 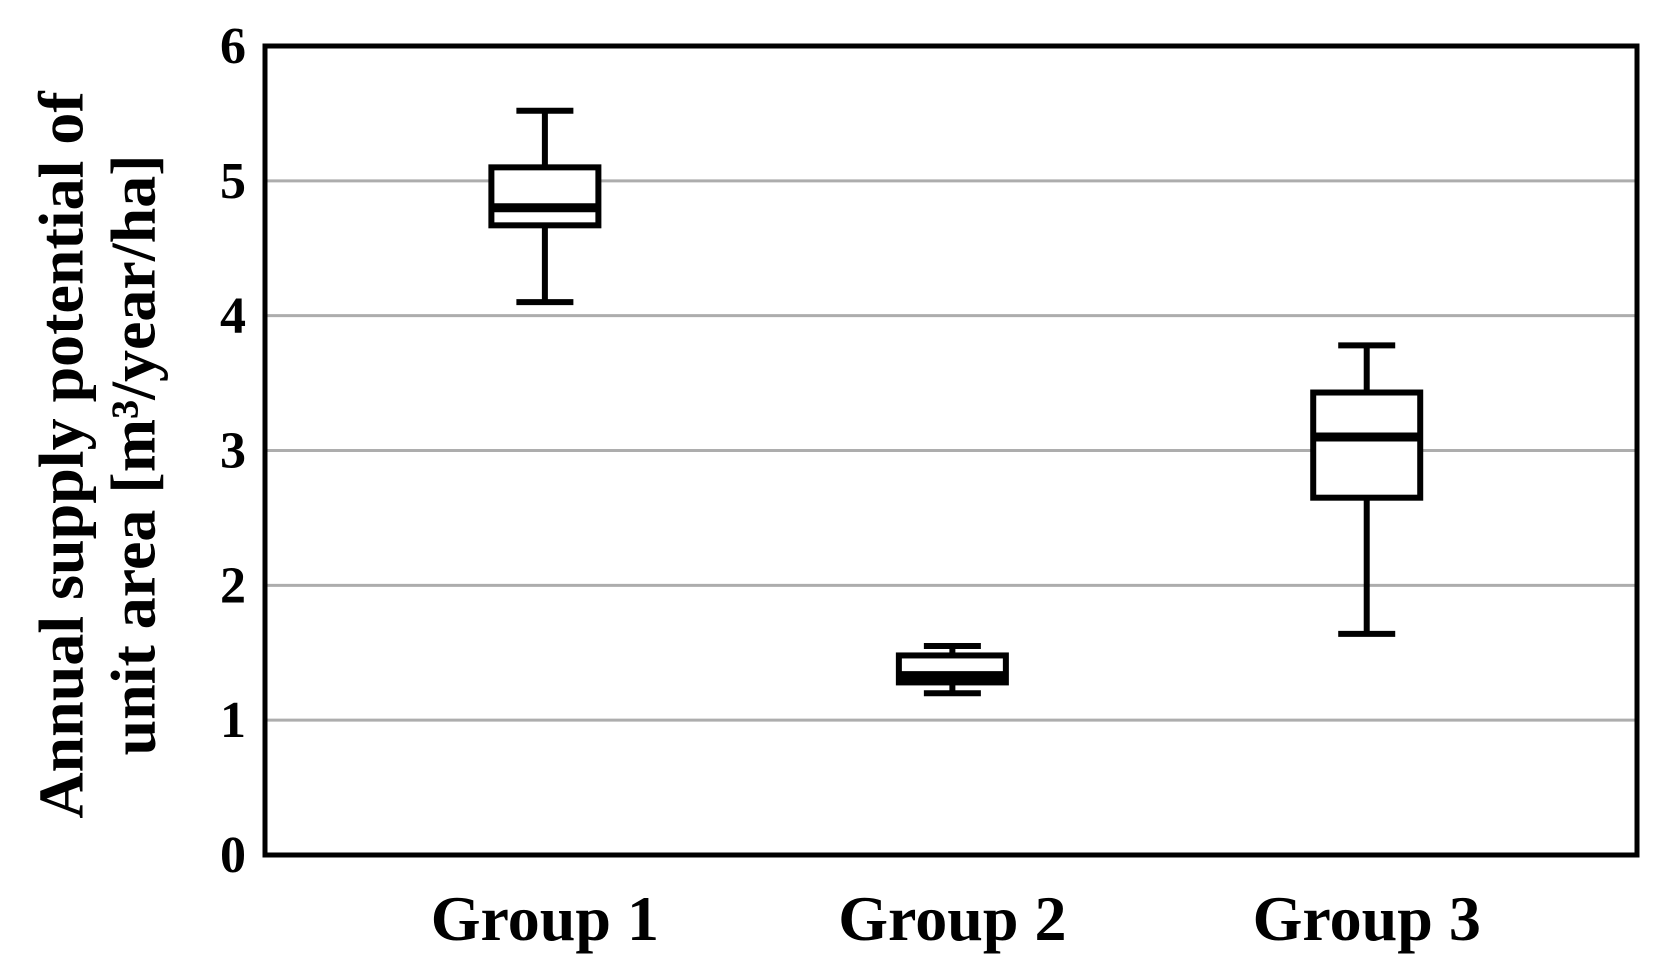 What do you see at coordinates (233, 585) in the screenshot?
I see `y-tick-label-2: 2` at bounding box center [233, 585].